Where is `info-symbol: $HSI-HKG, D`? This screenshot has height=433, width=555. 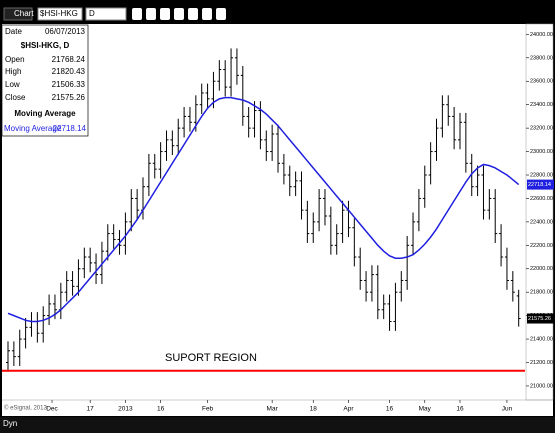 info-symbol: $HSI-HKG, D is located at coordinates (45, 45).